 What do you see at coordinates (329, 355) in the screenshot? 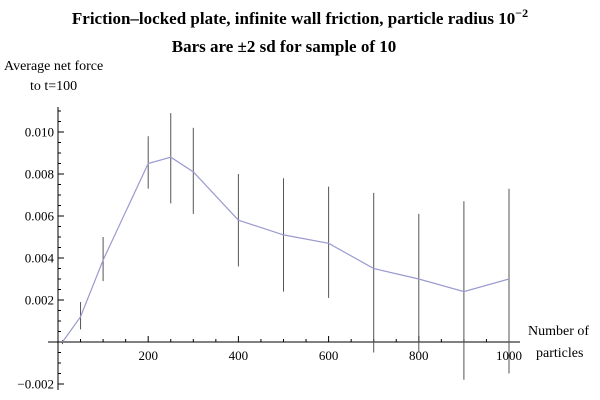
I see `x-tick-label: 600` at bounding box center [329, 355].